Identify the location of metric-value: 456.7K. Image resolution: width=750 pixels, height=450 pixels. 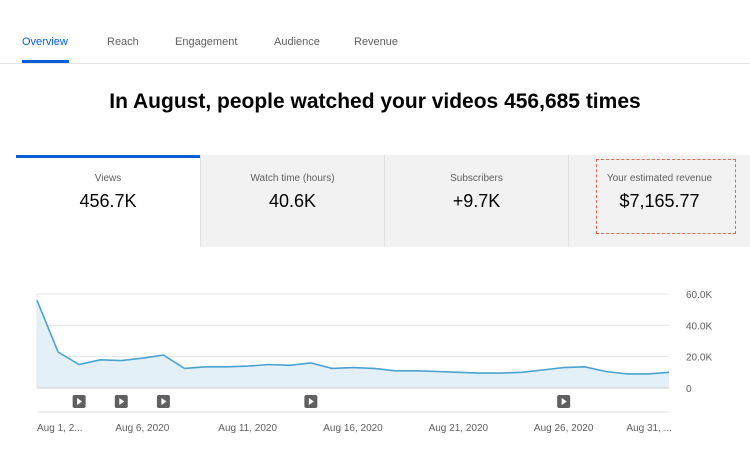
(108, 201).